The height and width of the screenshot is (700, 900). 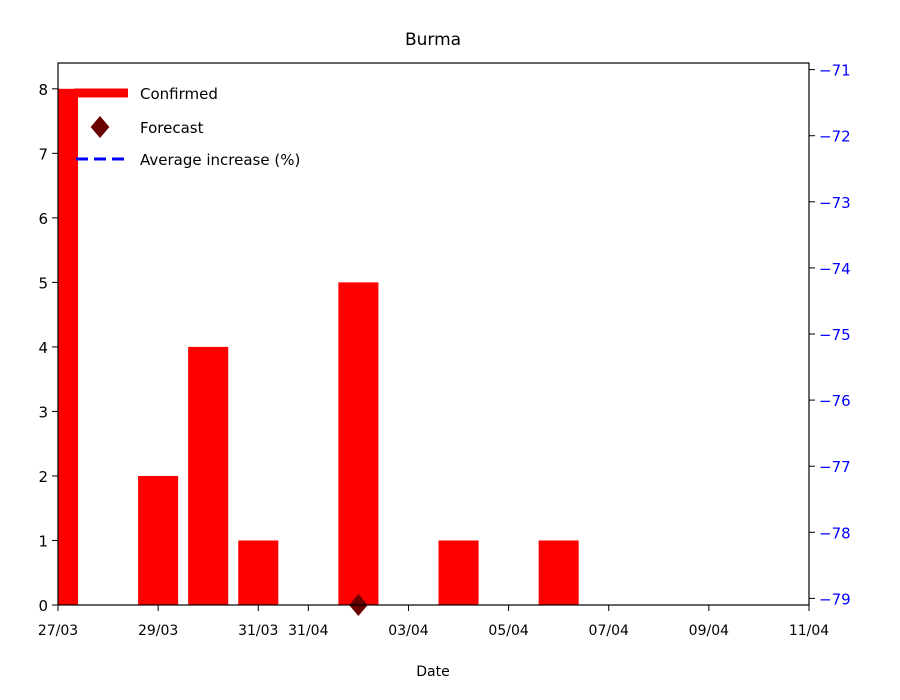 What do you see at coordinates (308, 631) in the screenshot?
I see `x-tick-label: 31/04` at bounding box center [308, 631].